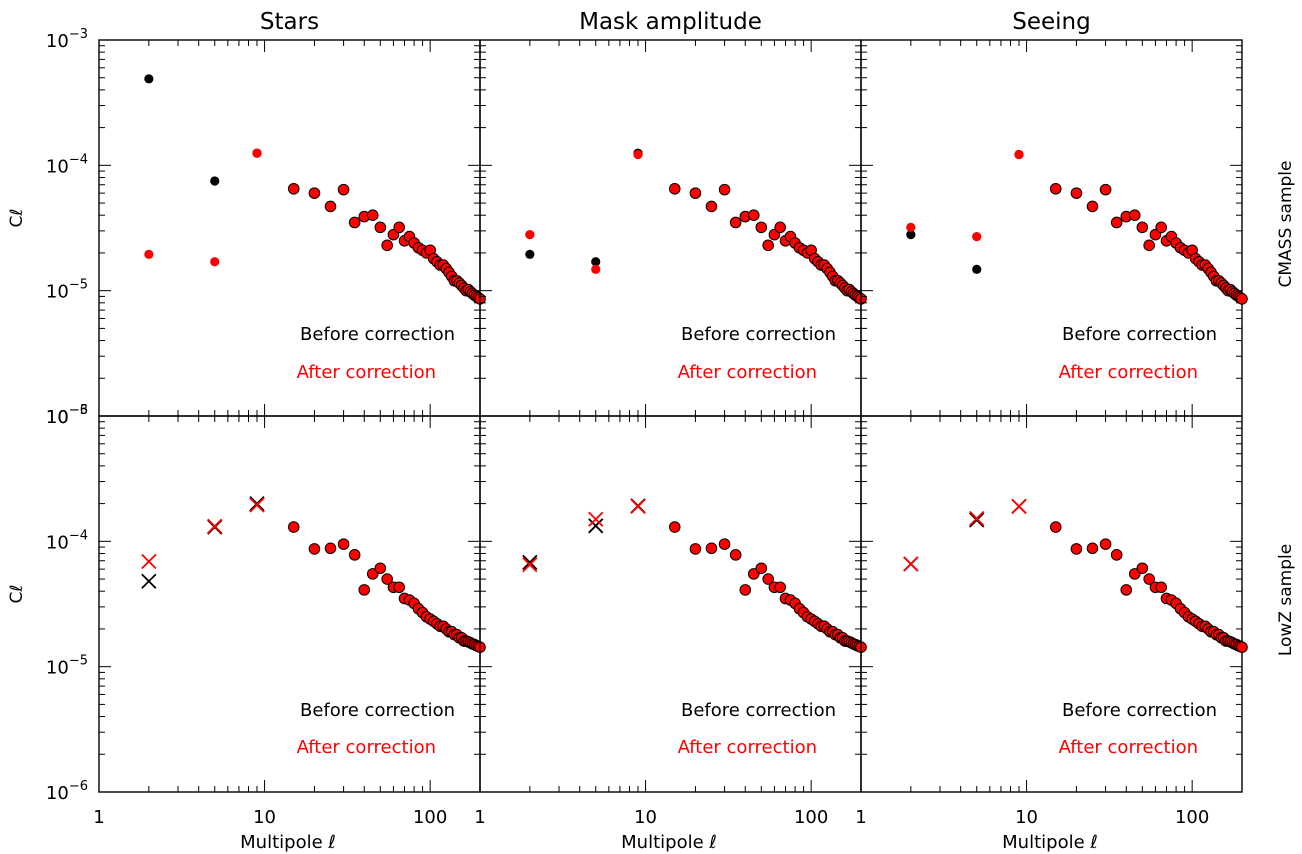 This screenshot has height=854, width=1302. Describe the element at coordinates (78, 661) in the screenshot. I see `y-tick-label-exponent: −5` at that location.